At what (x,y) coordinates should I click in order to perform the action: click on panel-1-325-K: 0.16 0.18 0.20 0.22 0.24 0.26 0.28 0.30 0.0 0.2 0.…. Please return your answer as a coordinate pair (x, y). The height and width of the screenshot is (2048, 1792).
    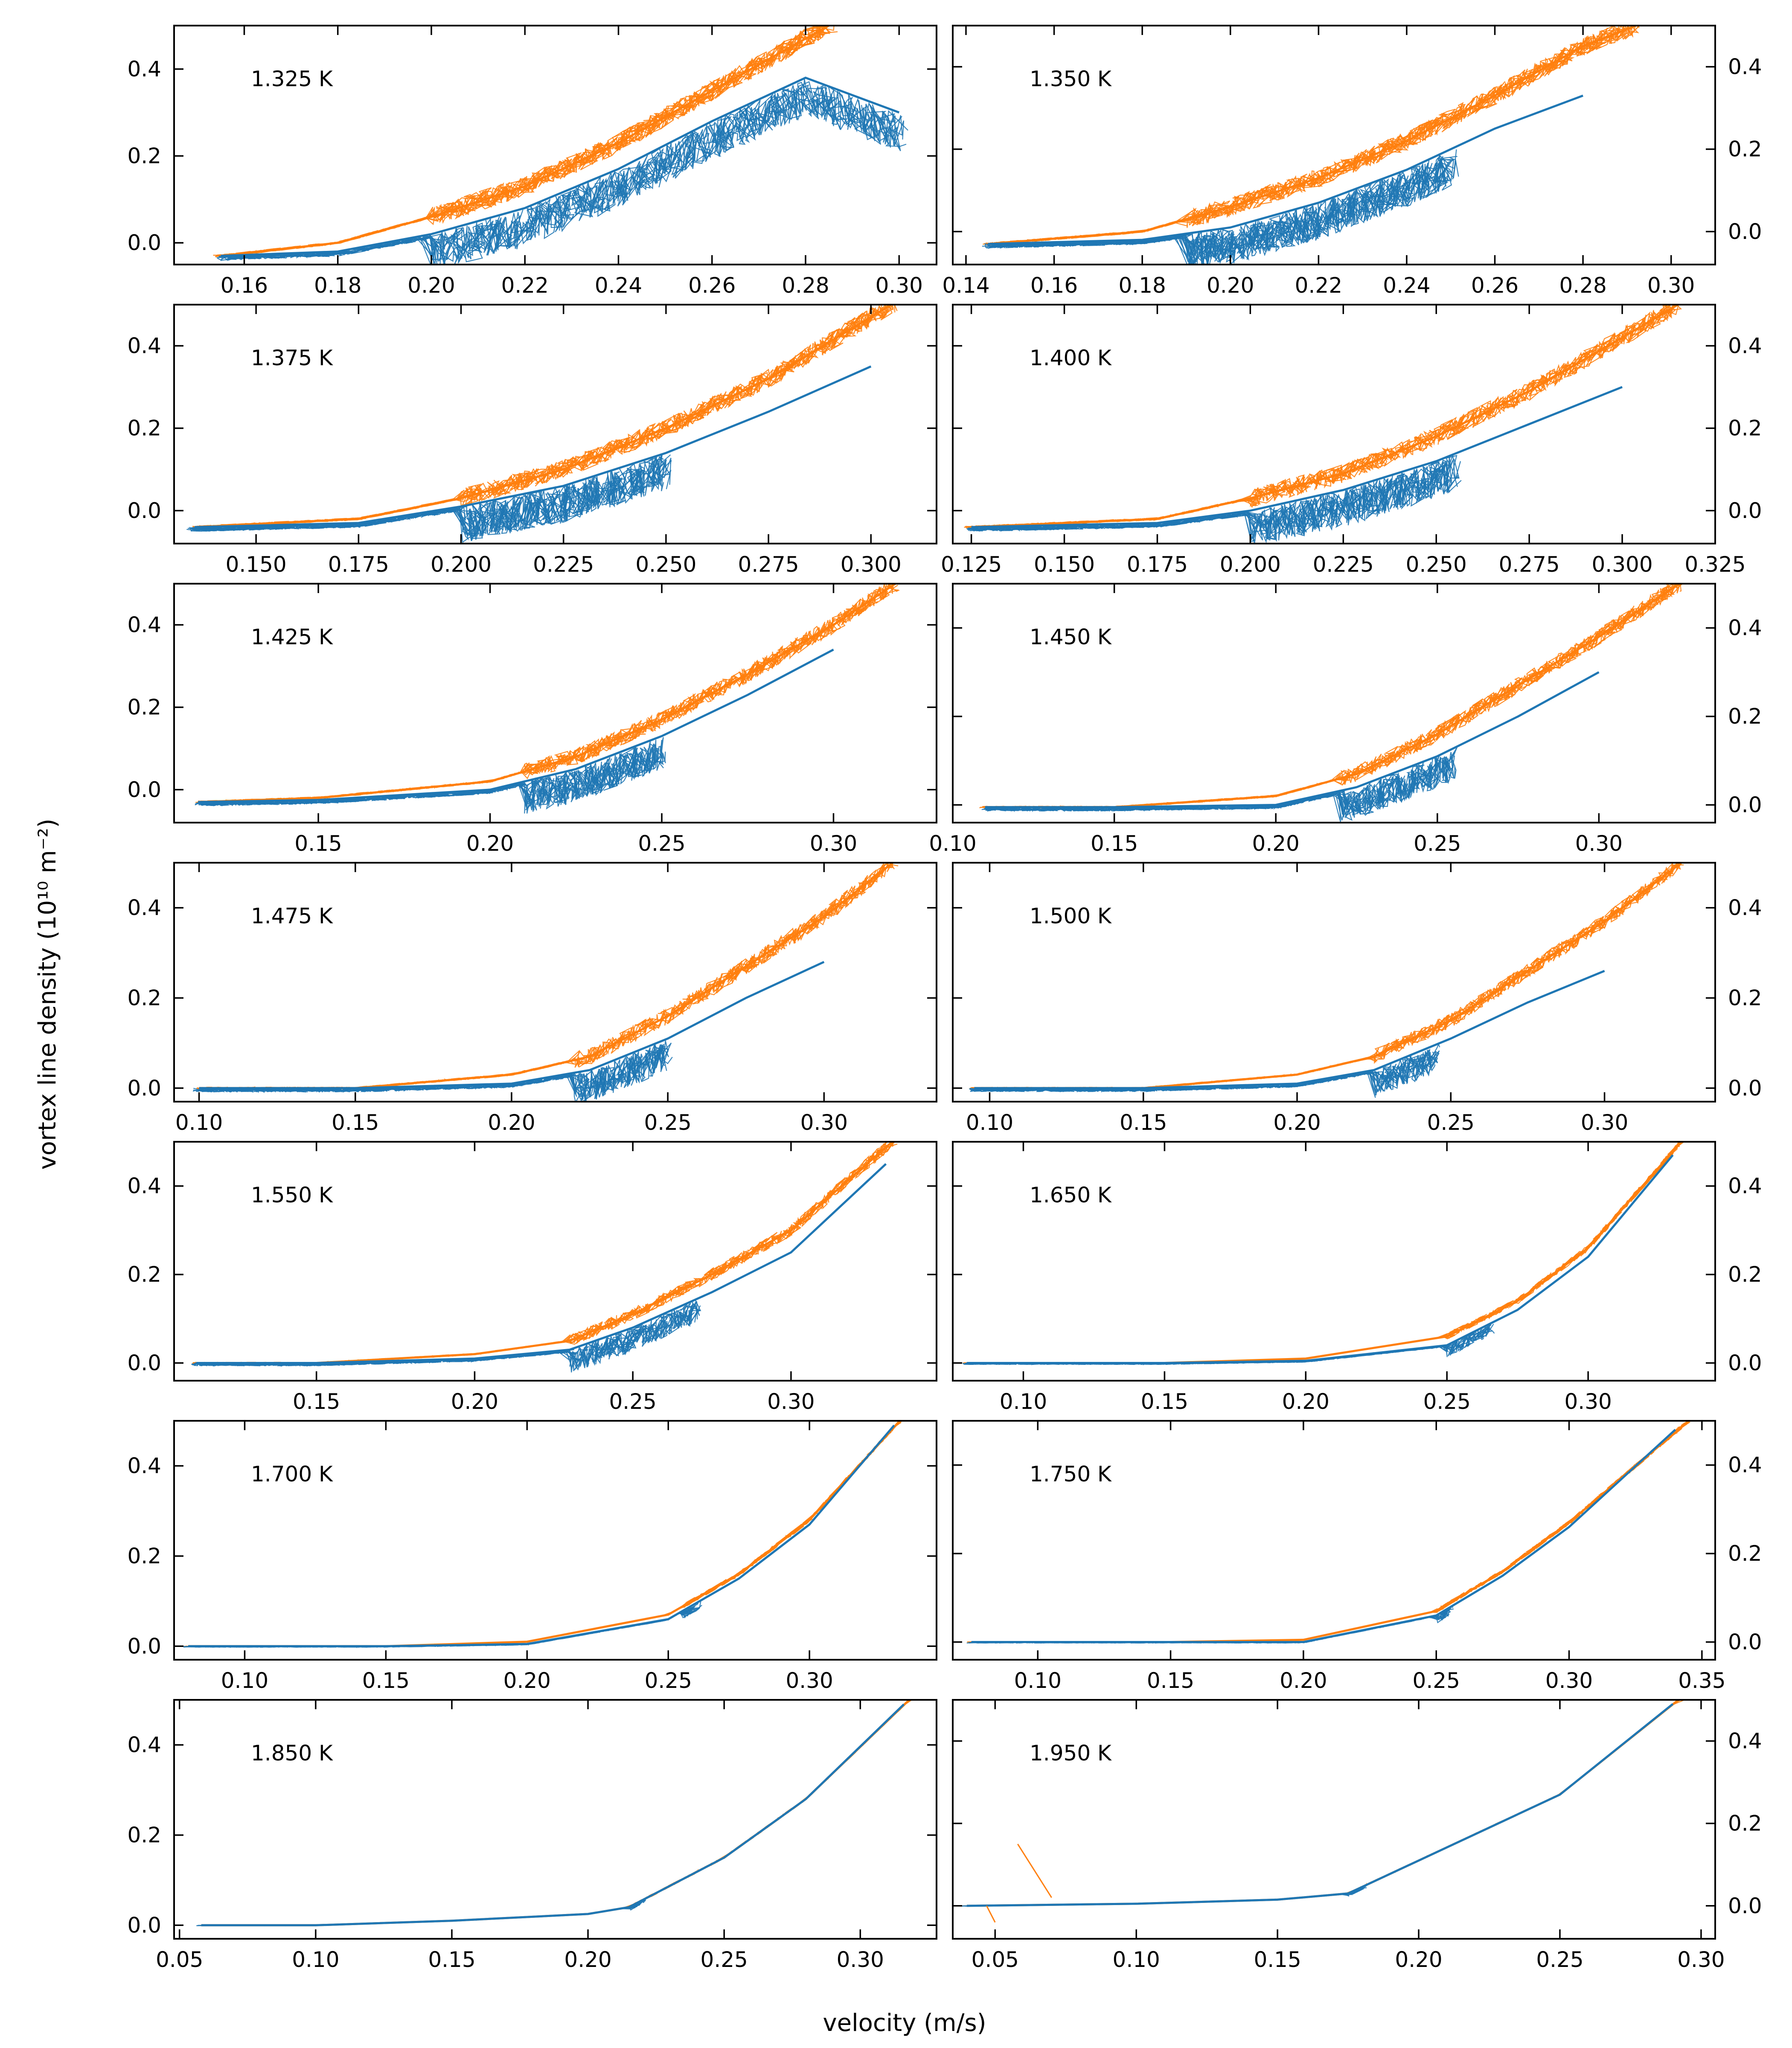
    Looking at the image, I should click on (532, 161).